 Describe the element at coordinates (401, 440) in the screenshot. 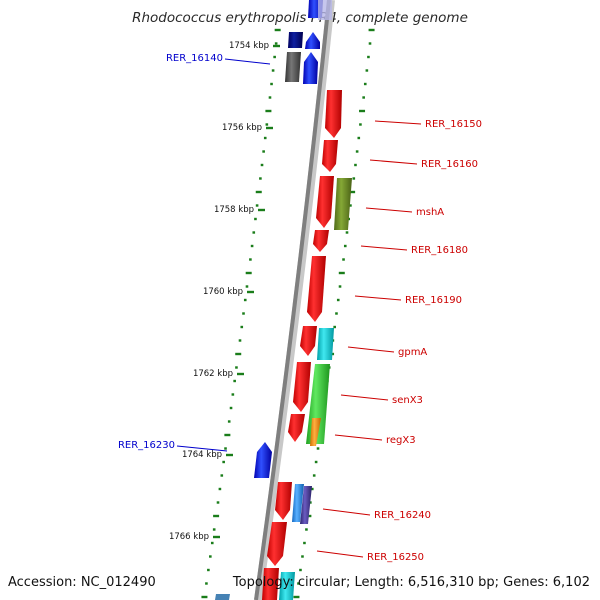

I see `gene-label: regX3` at that location.